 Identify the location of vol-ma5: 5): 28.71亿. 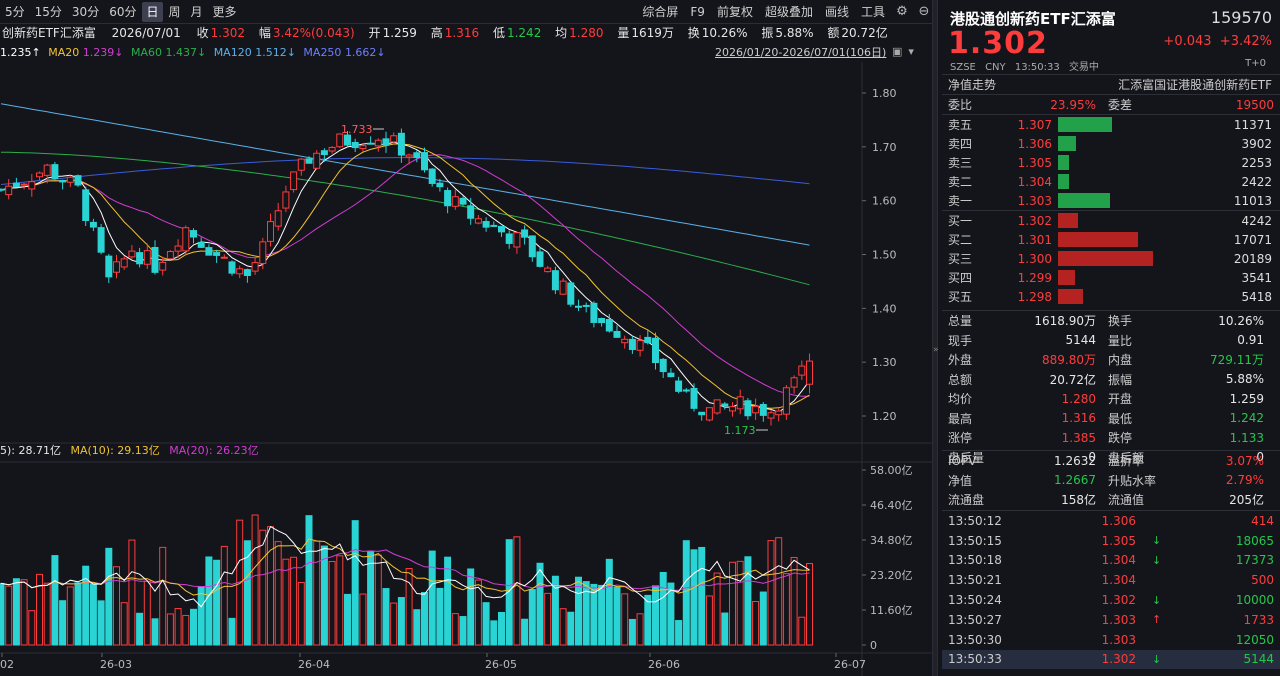
(30, 450).